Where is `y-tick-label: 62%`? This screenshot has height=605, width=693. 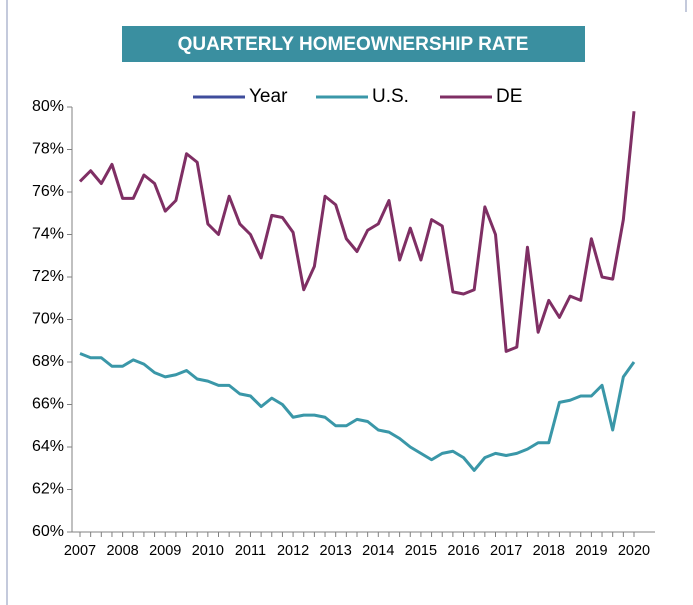
y-tick-label: 62% is located at coordinates (48, 489).